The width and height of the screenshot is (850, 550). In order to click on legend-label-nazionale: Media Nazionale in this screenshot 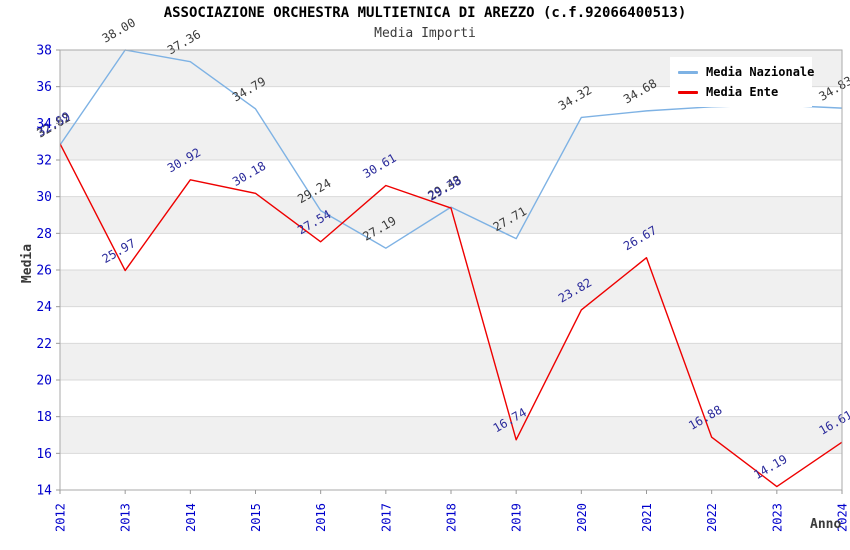, I will do `click(760, 72)`.